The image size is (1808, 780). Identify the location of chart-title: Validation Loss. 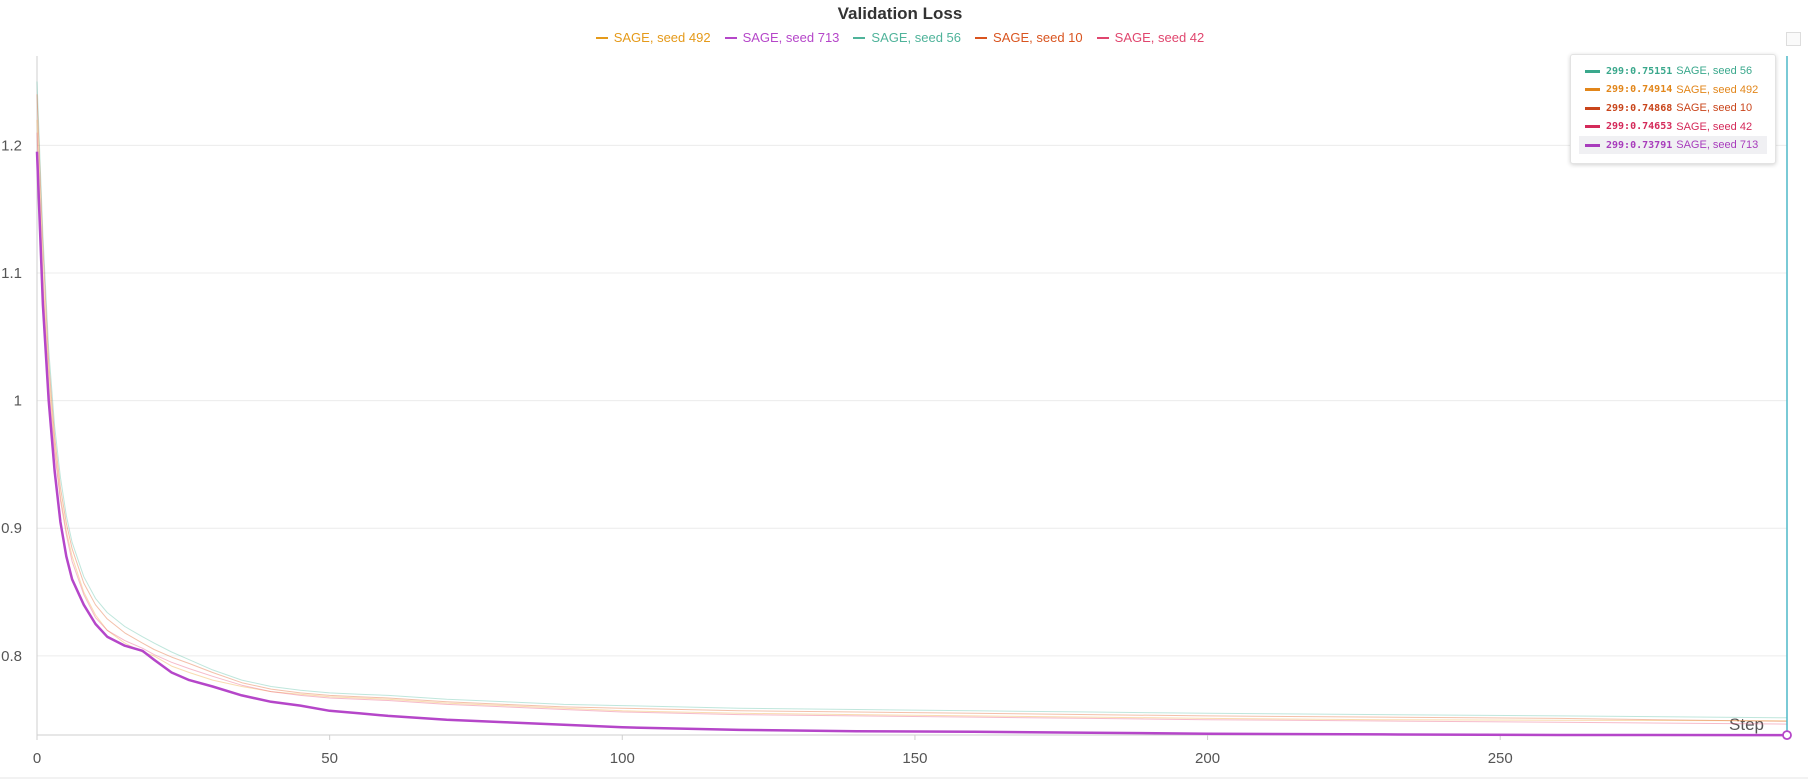
(900, 13).